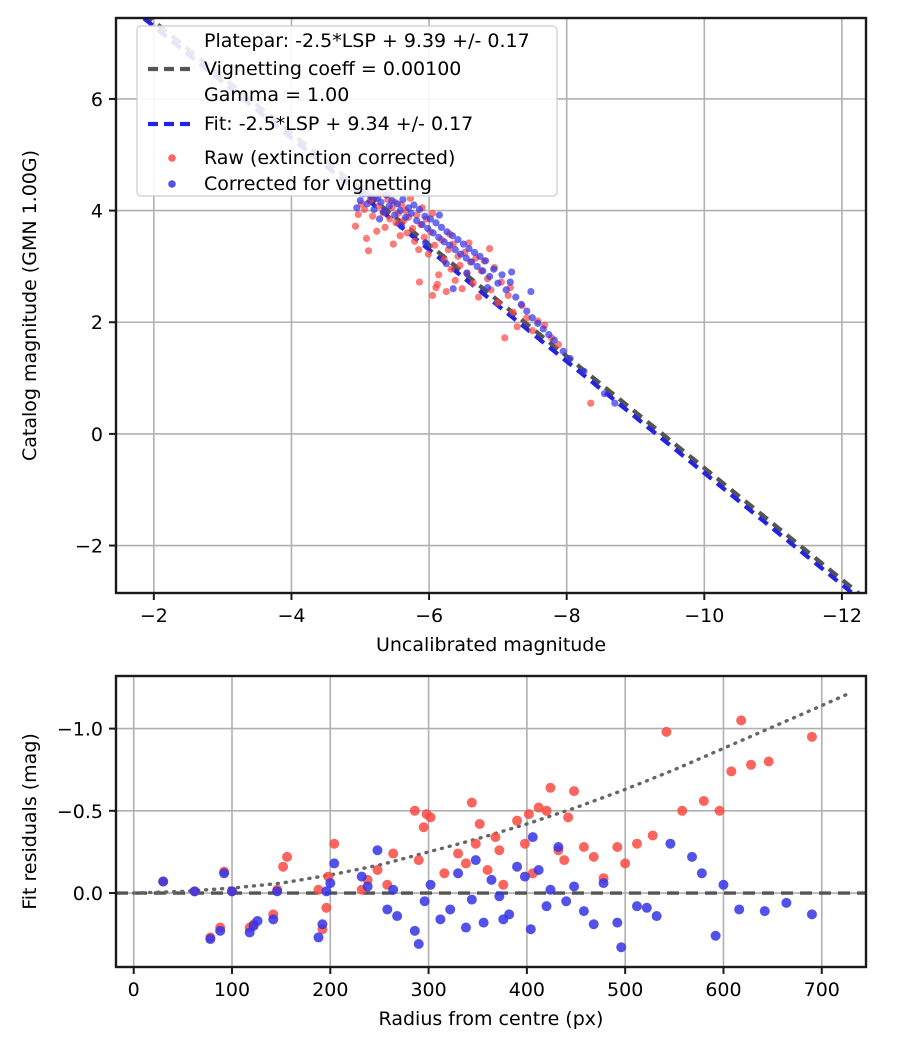 This screenshot has height=1050, width=900. I want to click on legend-item: Vignetting coeff = 0.00100, so click(304, 69).